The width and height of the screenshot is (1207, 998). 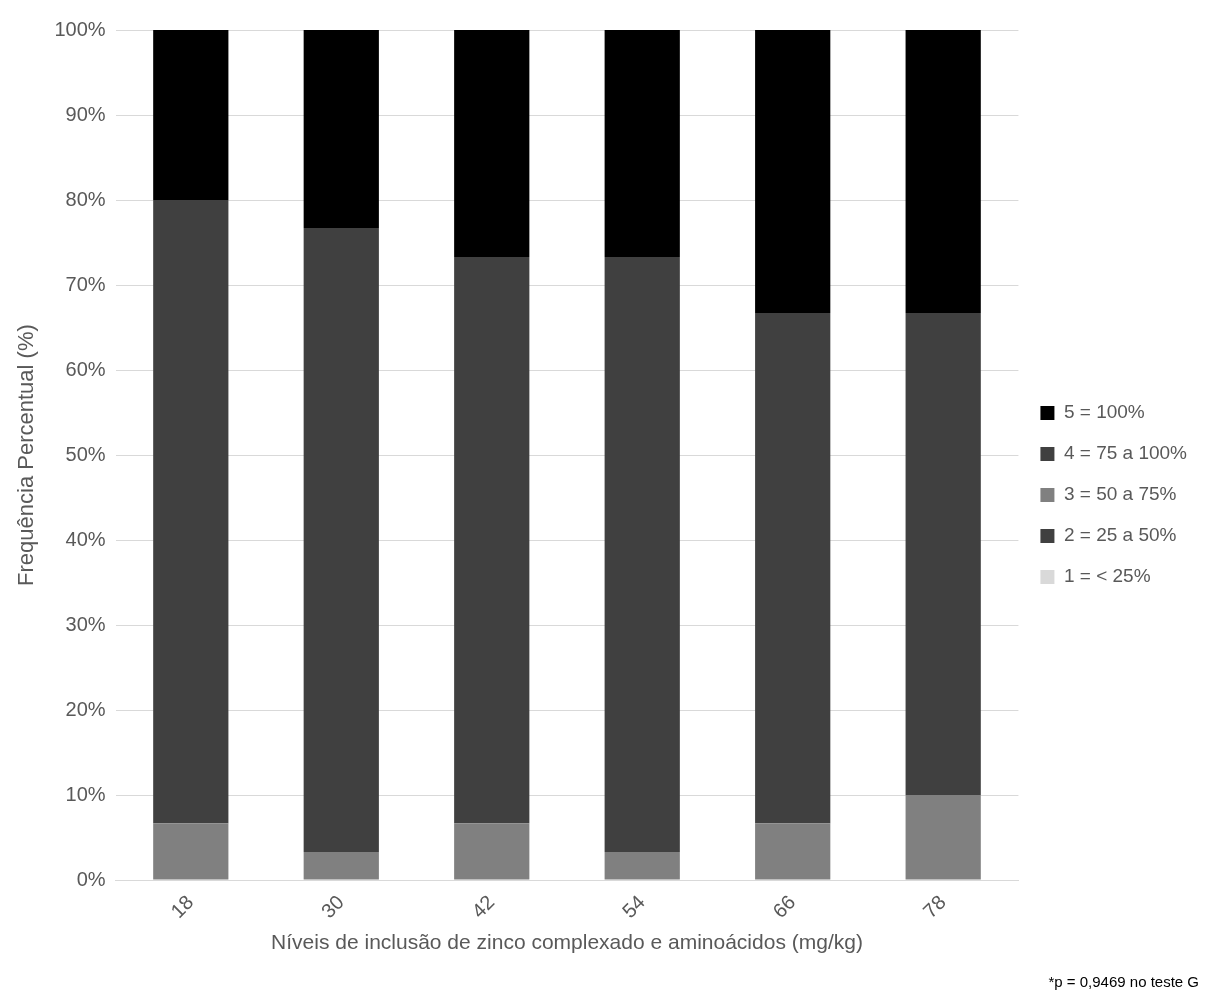 What do you see at coordinates (91, 878) in the screenshot?
I see `y-tick-label: 0%` at bounding box center [91, 878].